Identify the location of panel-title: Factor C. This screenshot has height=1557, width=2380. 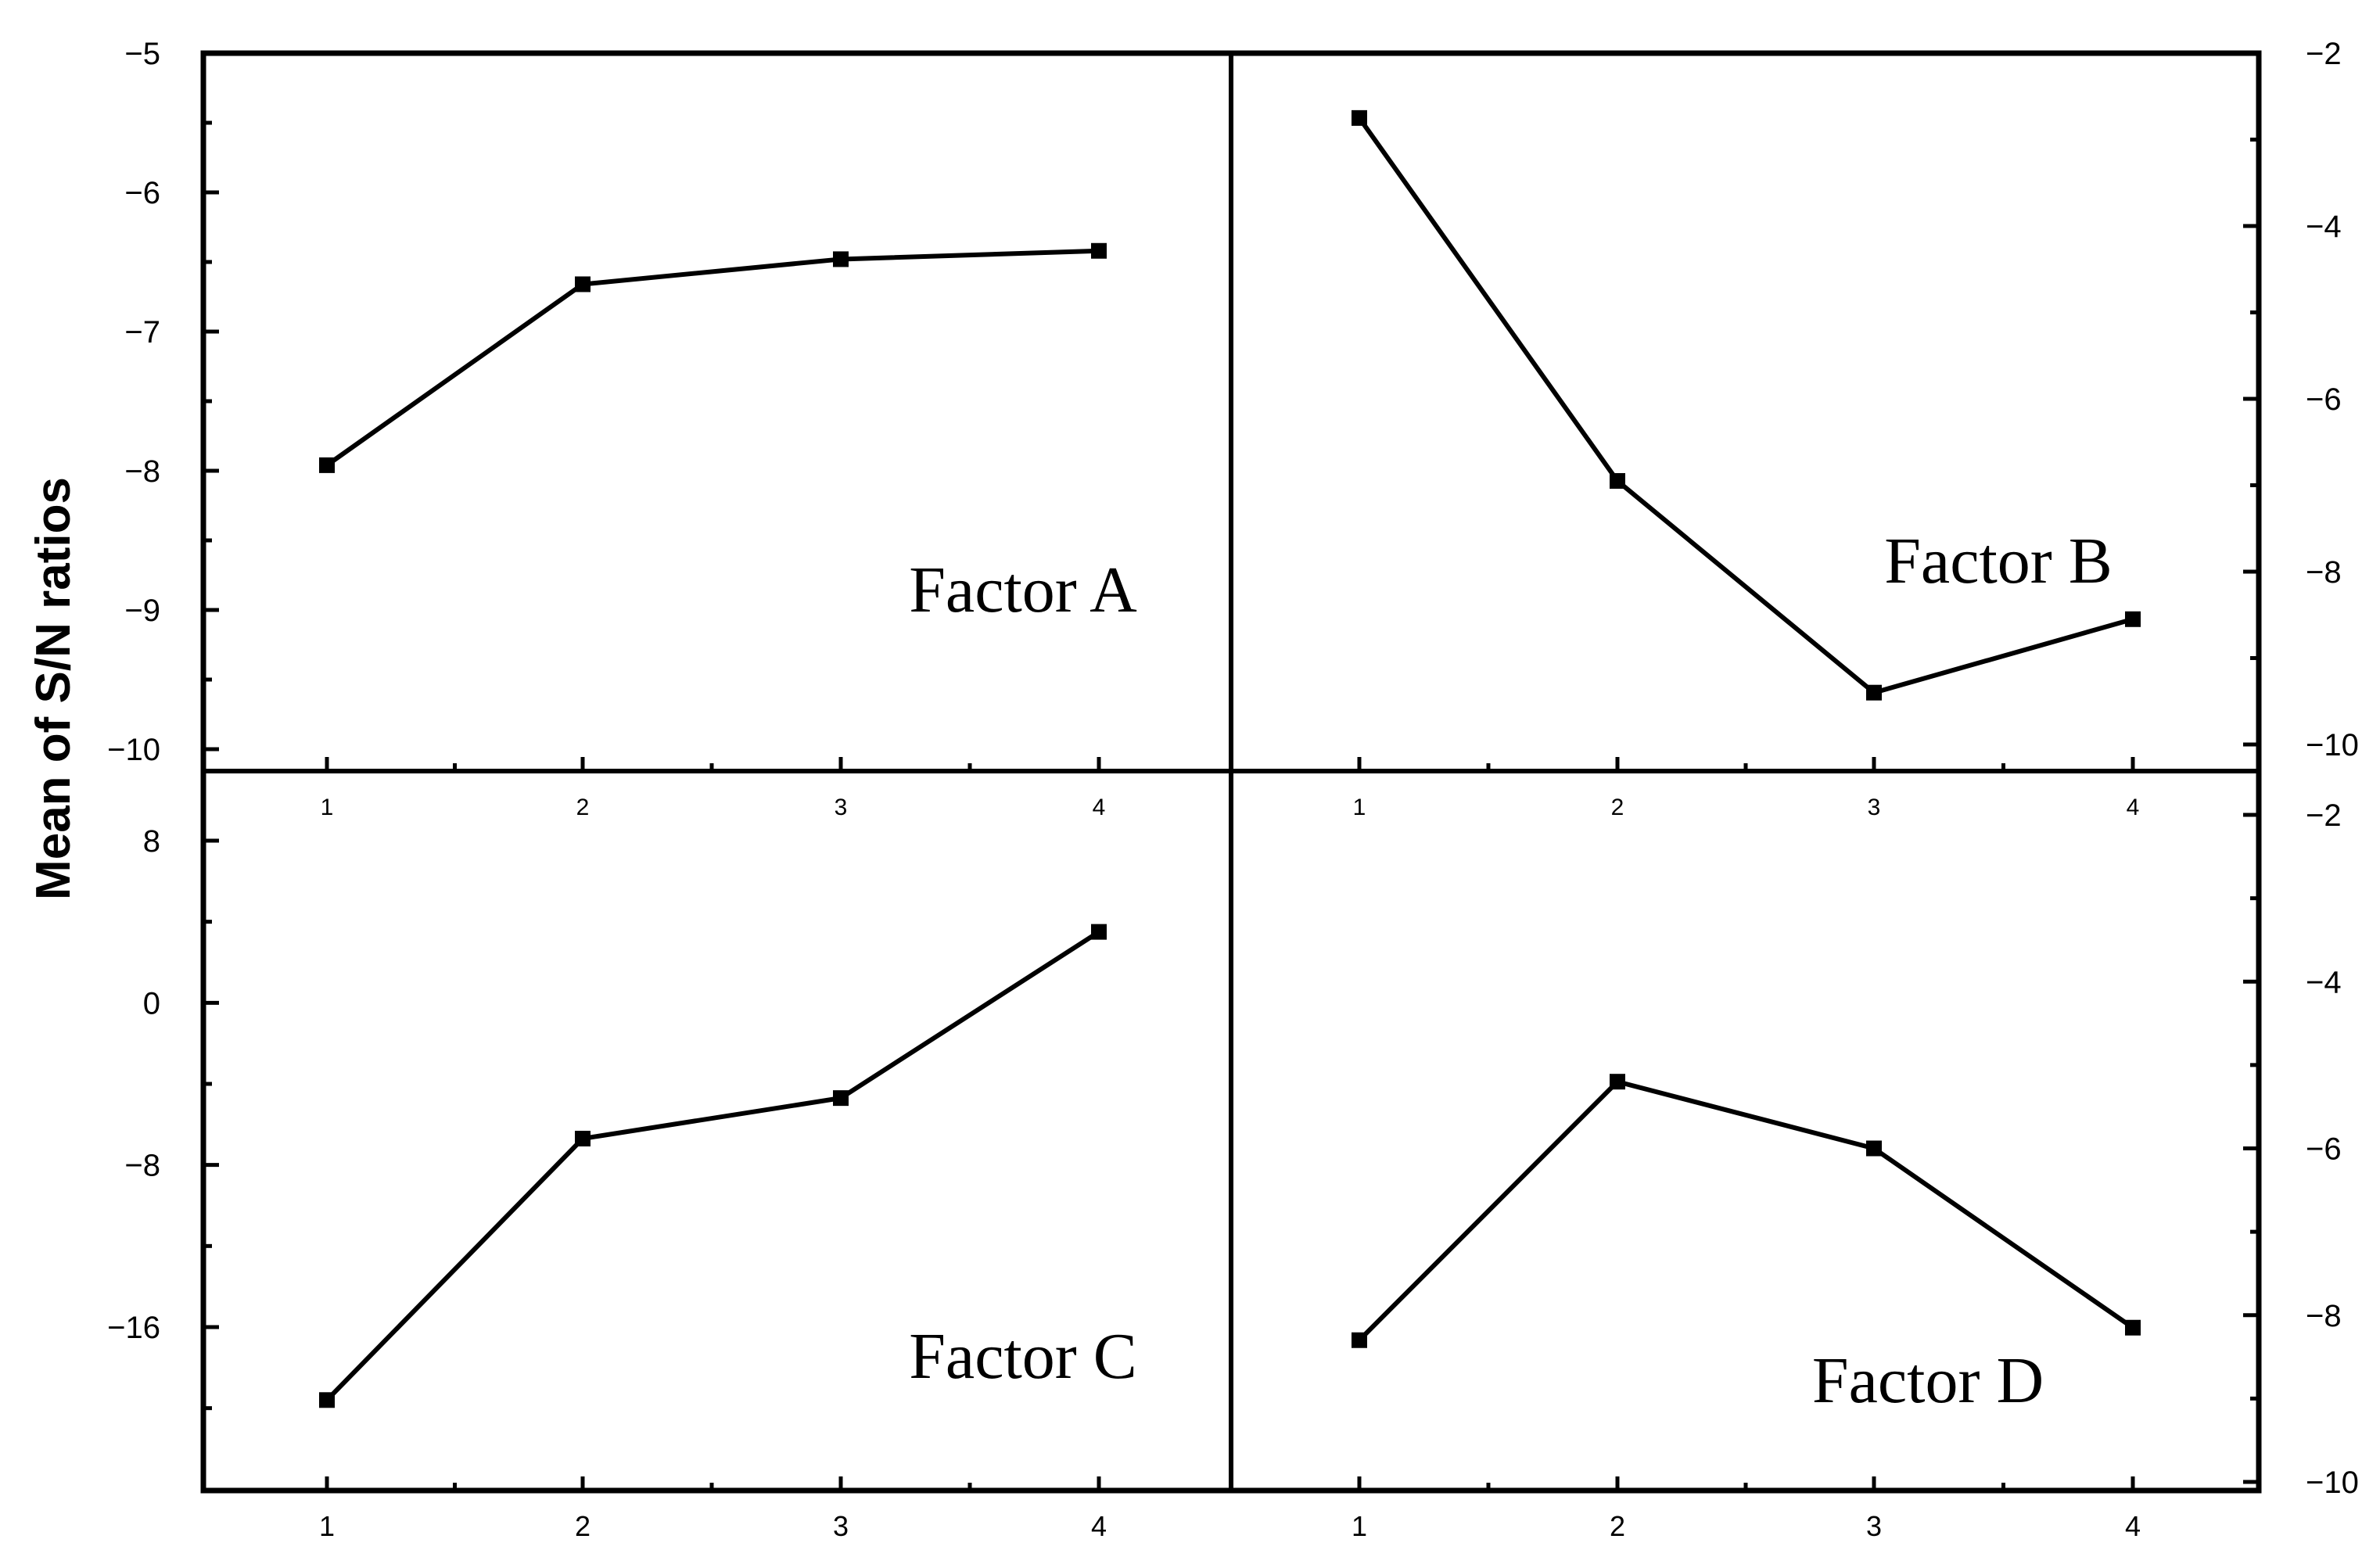
(1023, 1356).